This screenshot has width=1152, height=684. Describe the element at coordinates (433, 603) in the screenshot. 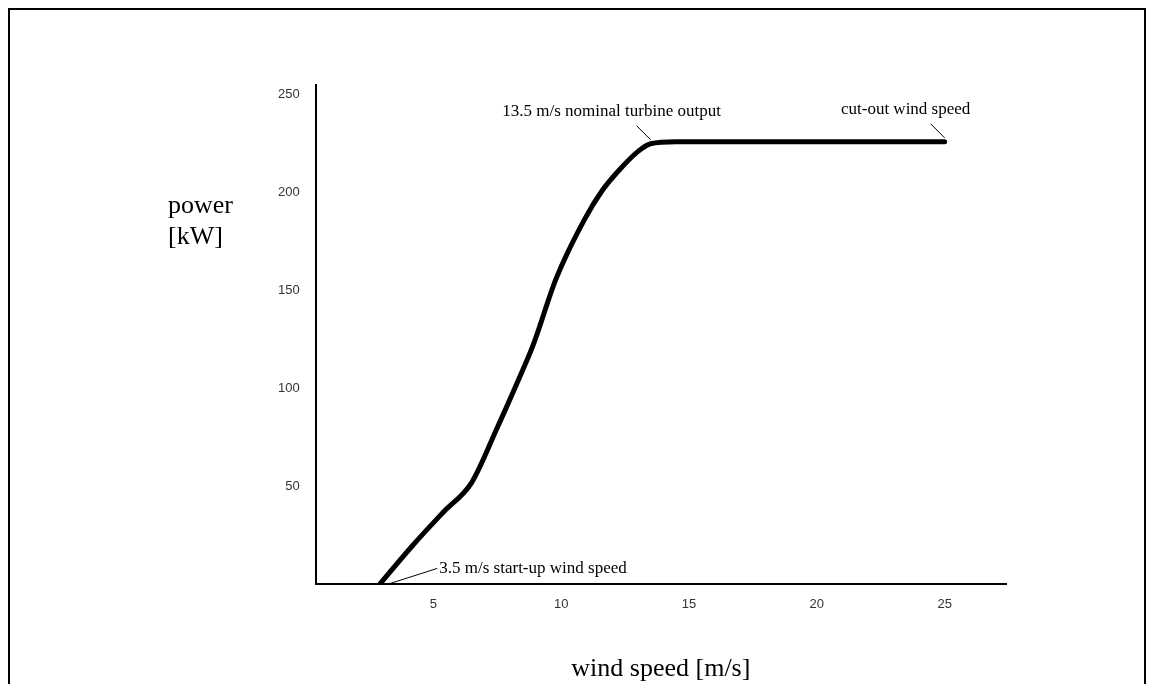

I see `x-tick-label: 5` at that location.